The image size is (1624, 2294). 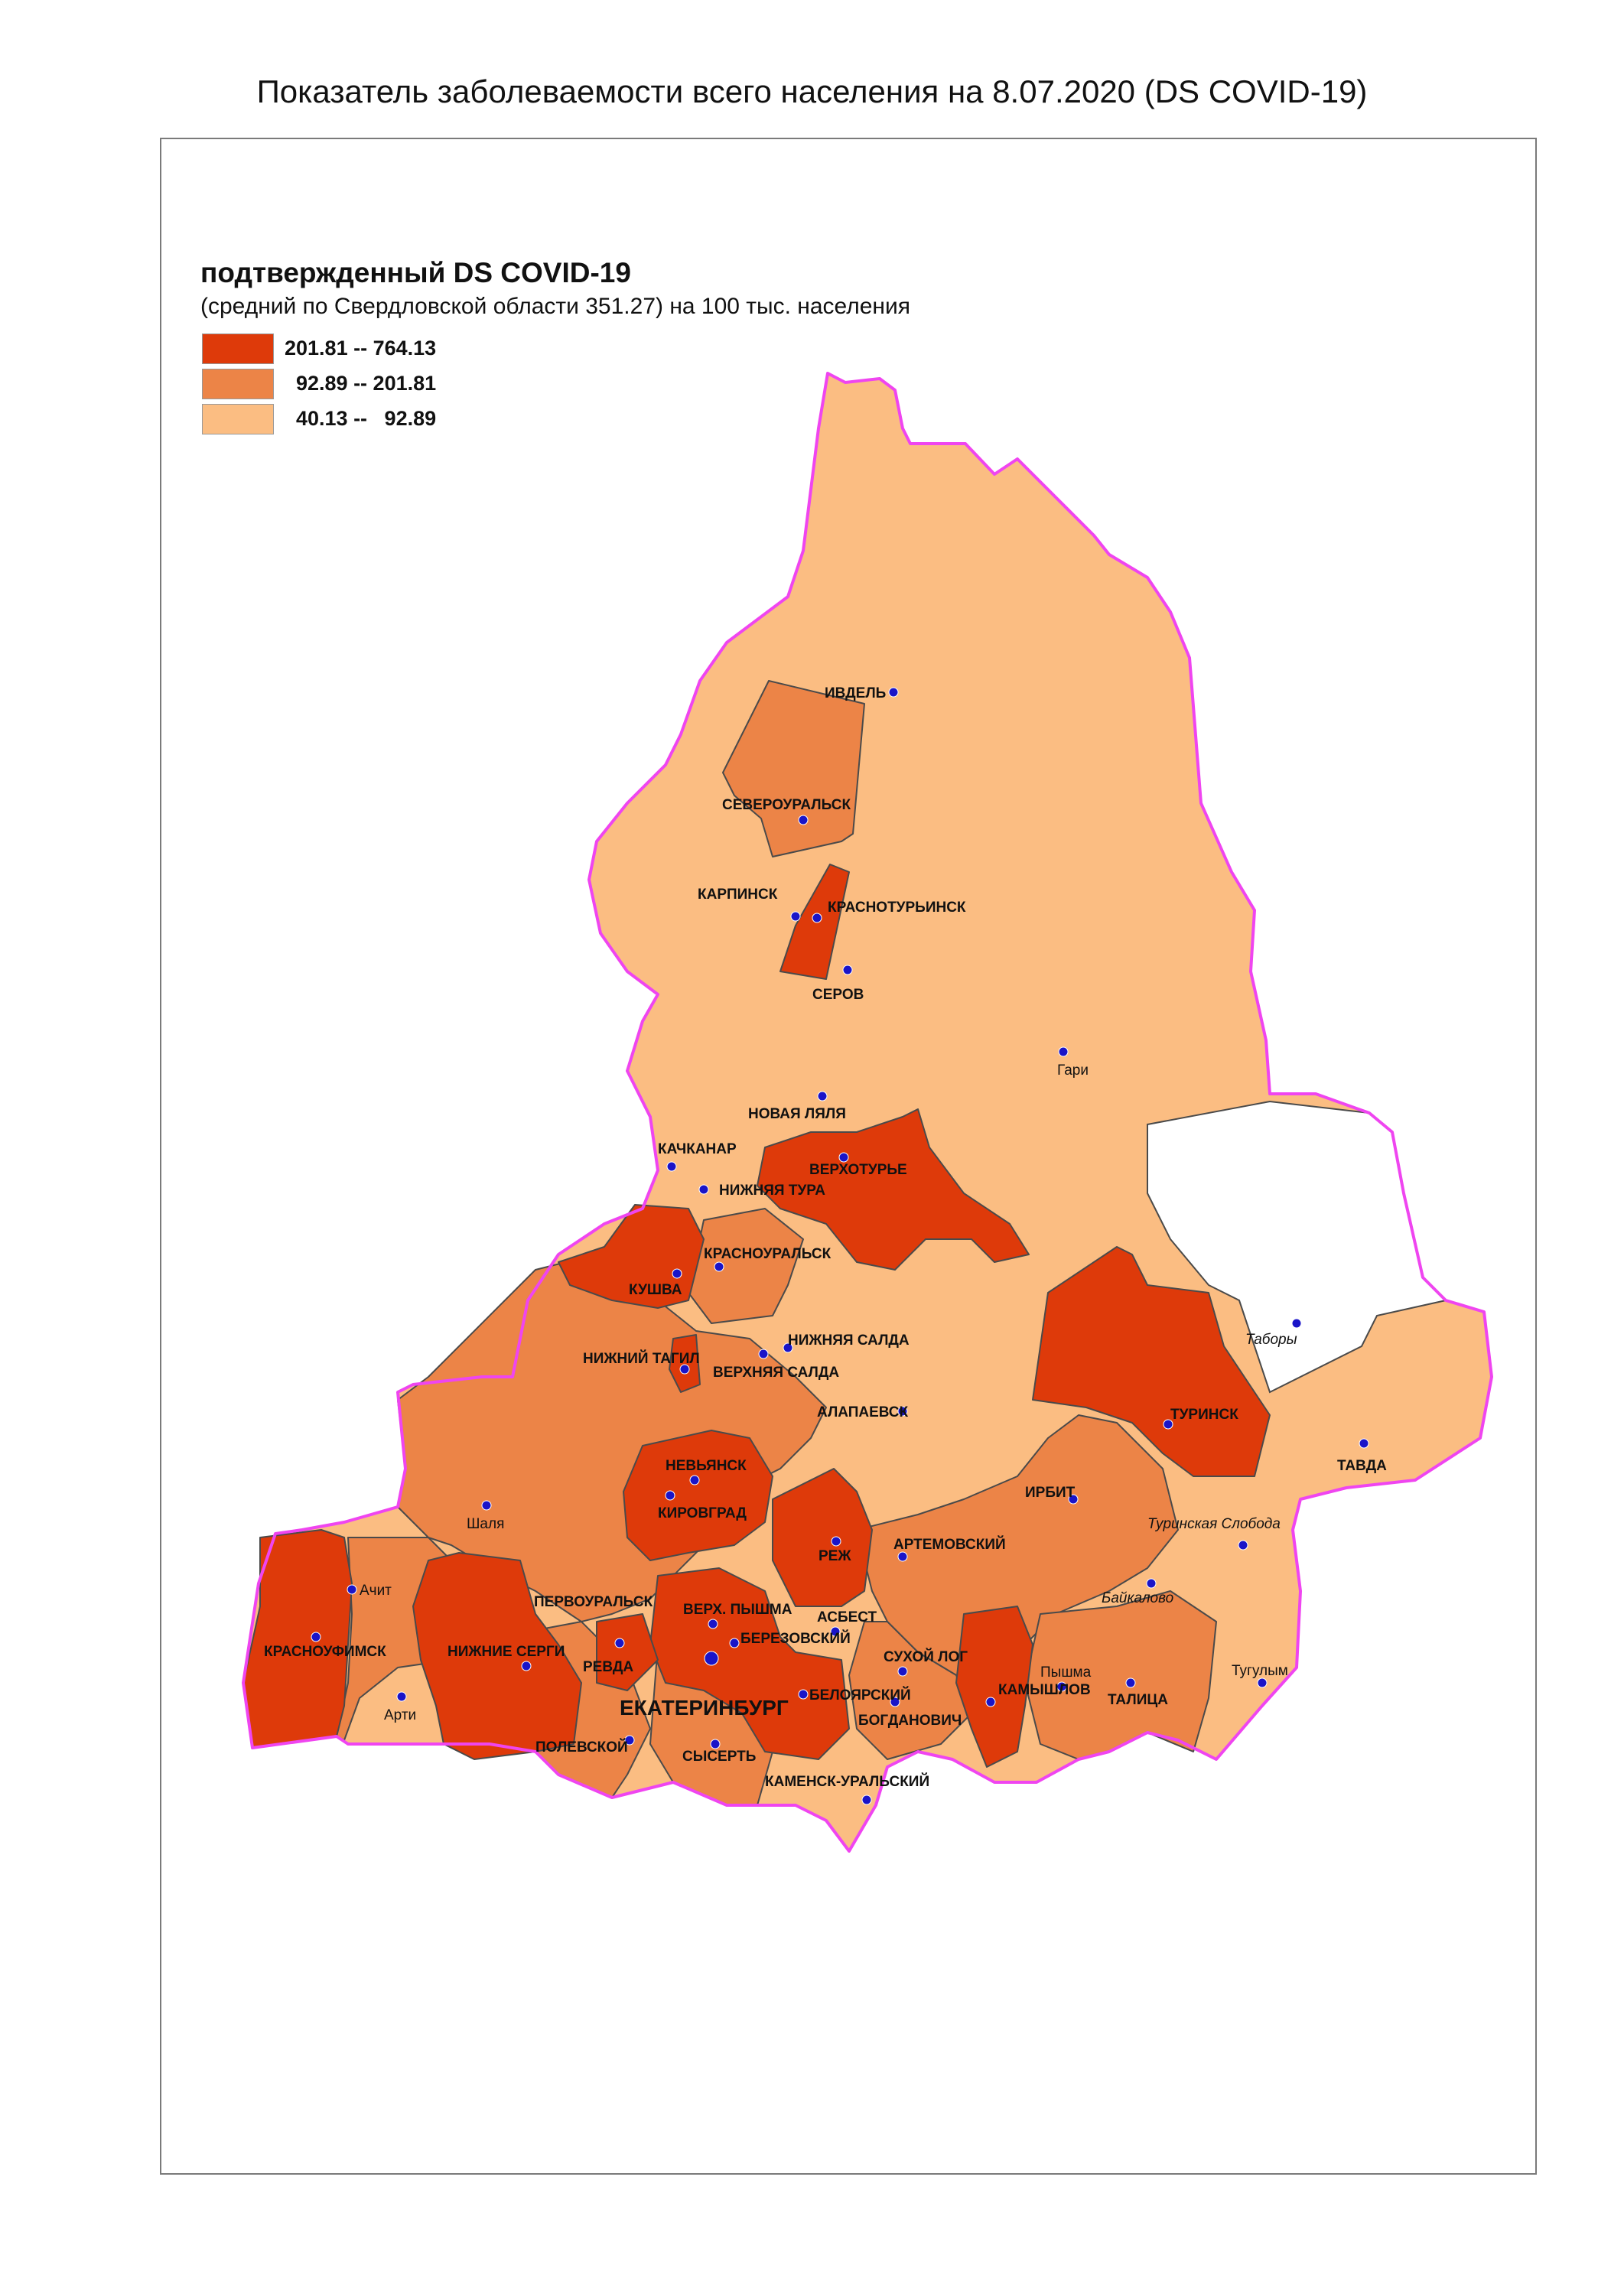 What do you see at coordinates (713, 1624) in the screenshot?
I see `city-marker-verkh-pyshma` at bounding box center [713, 1624].